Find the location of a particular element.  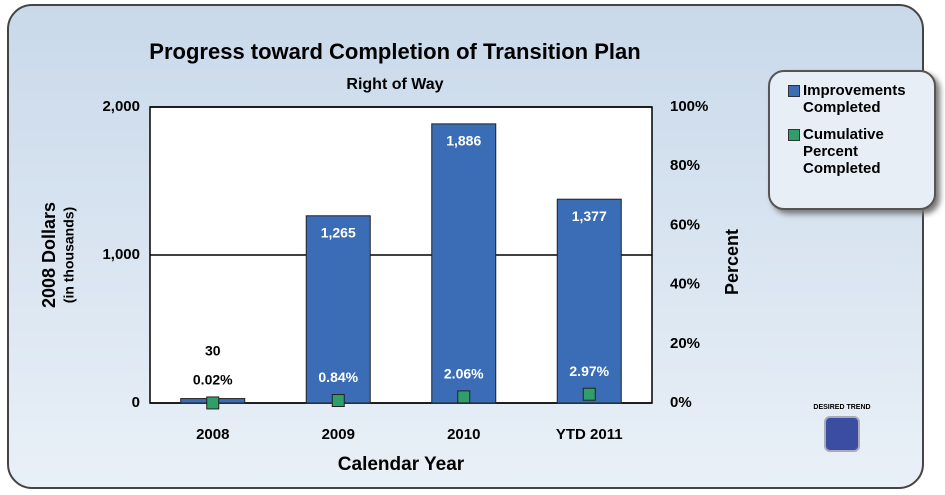

chart-subtitle: Right of Way is located at coordinates (394, 84).